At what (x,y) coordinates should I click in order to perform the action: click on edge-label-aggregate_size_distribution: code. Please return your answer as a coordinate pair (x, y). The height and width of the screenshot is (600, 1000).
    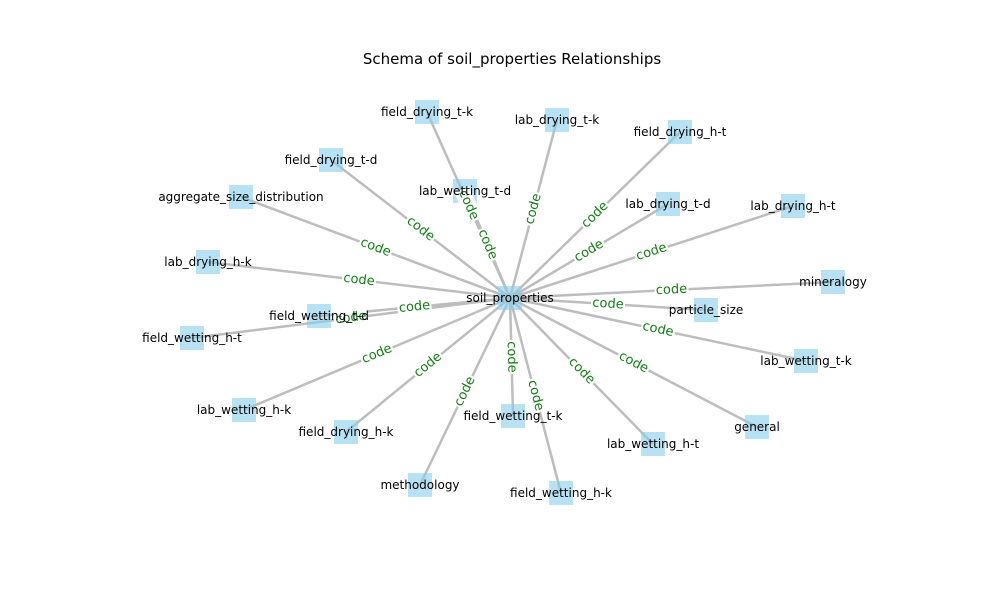
    Looking at the image, I should click on (375, 247).